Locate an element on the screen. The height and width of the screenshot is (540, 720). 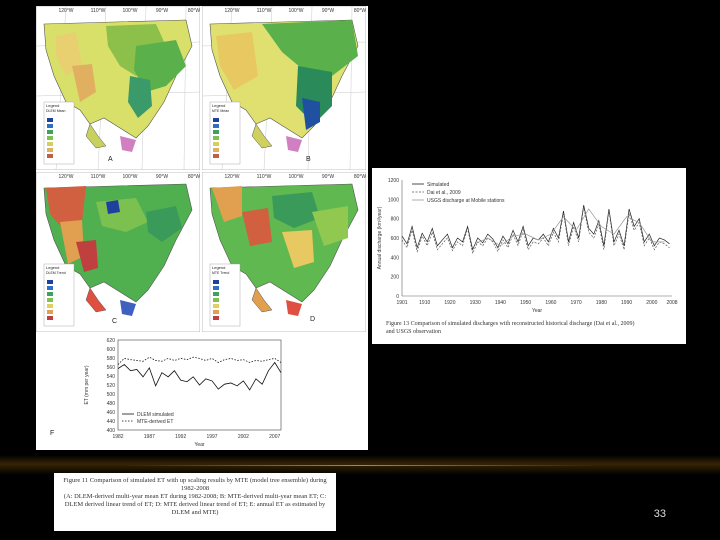
map-d-legend-subtitle: MTE Trend is located at coordinates (221, 273).